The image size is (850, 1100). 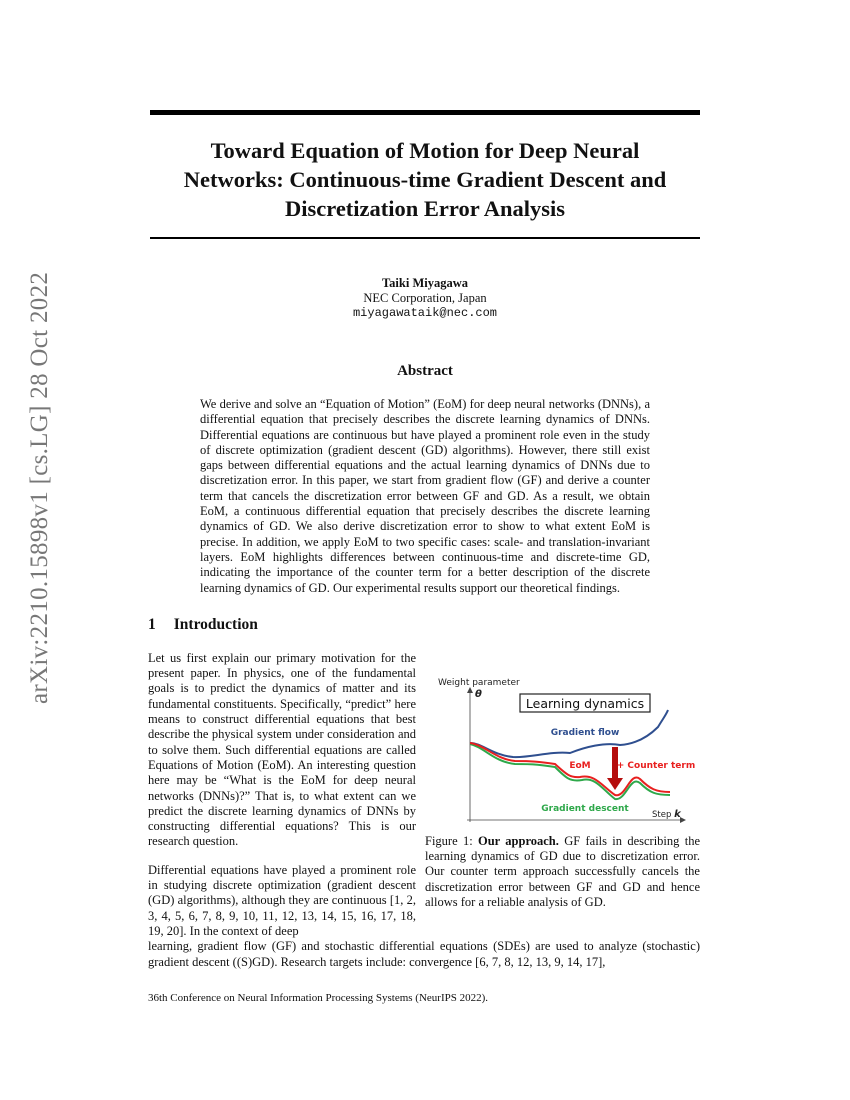 What do you see at coordinates (424, 283) in the screenshot?
I see `author-name: Taiki Miyagawa` at bounding box center [424, 283].